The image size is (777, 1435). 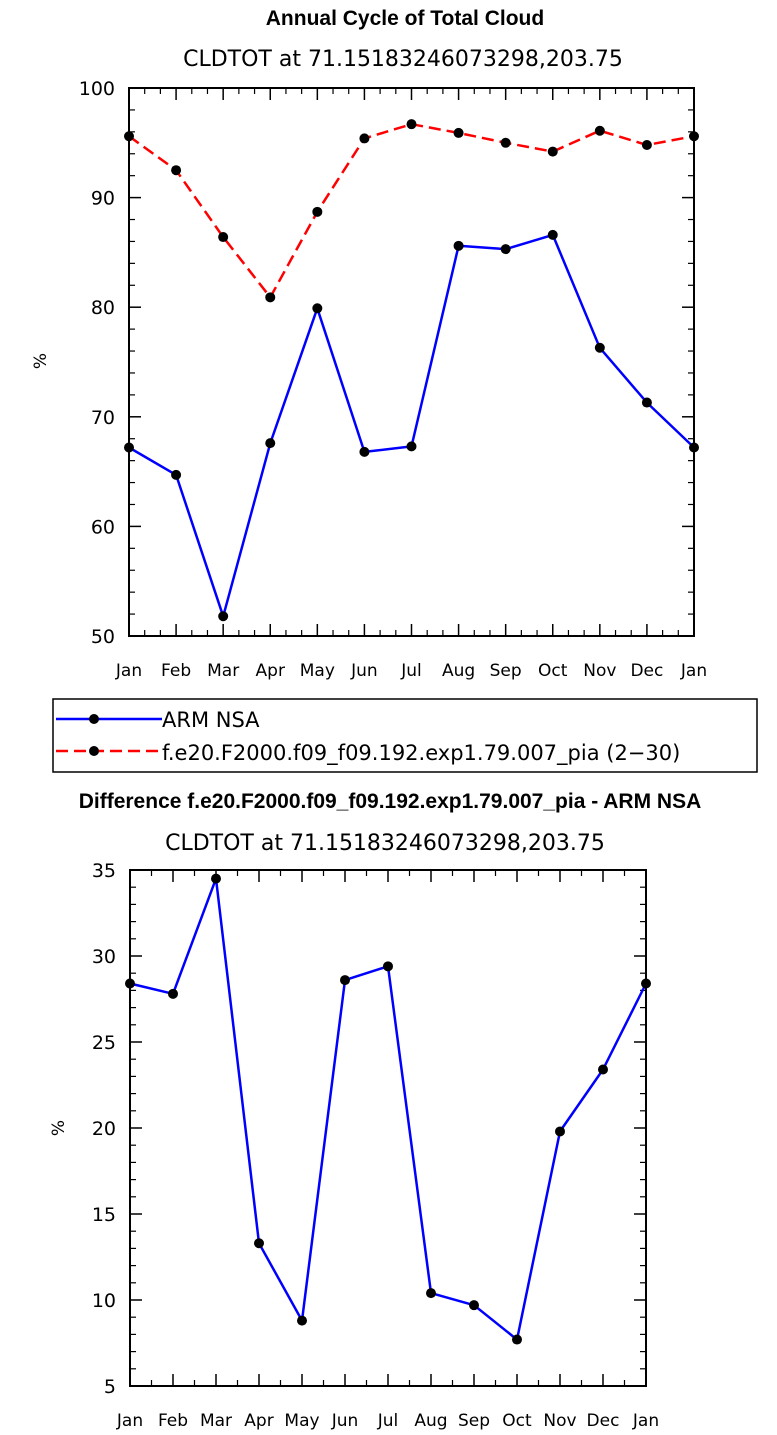 I want to click on chart1-ytick-labels: 50 60 70 80 90 100, so click(x=97, y=363).